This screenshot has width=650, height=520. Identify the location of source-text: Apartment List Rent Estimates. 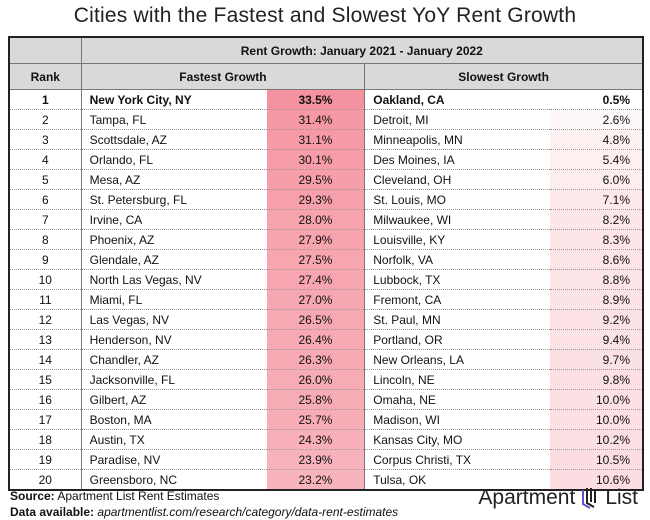
(138, 496).